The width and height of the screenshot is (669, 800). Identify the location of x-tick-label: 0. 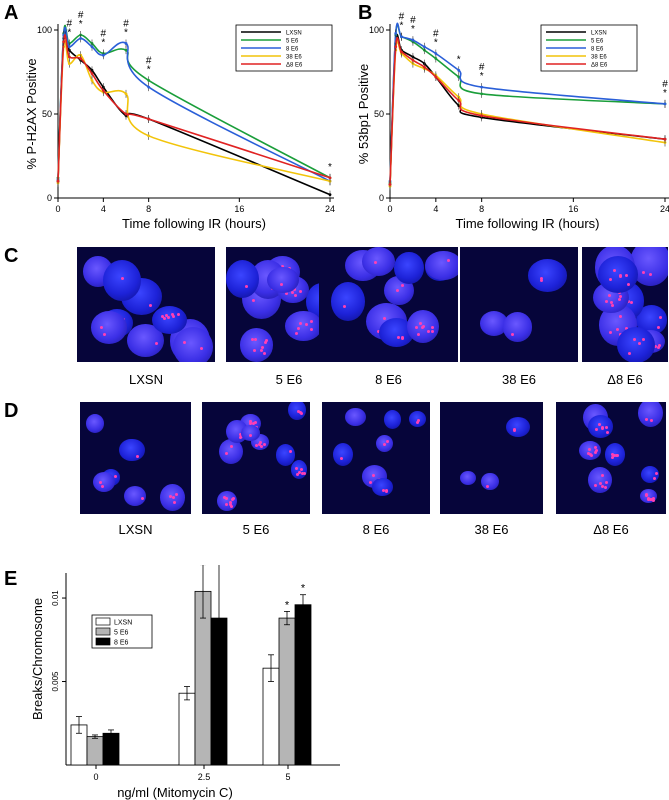
(95, 777).